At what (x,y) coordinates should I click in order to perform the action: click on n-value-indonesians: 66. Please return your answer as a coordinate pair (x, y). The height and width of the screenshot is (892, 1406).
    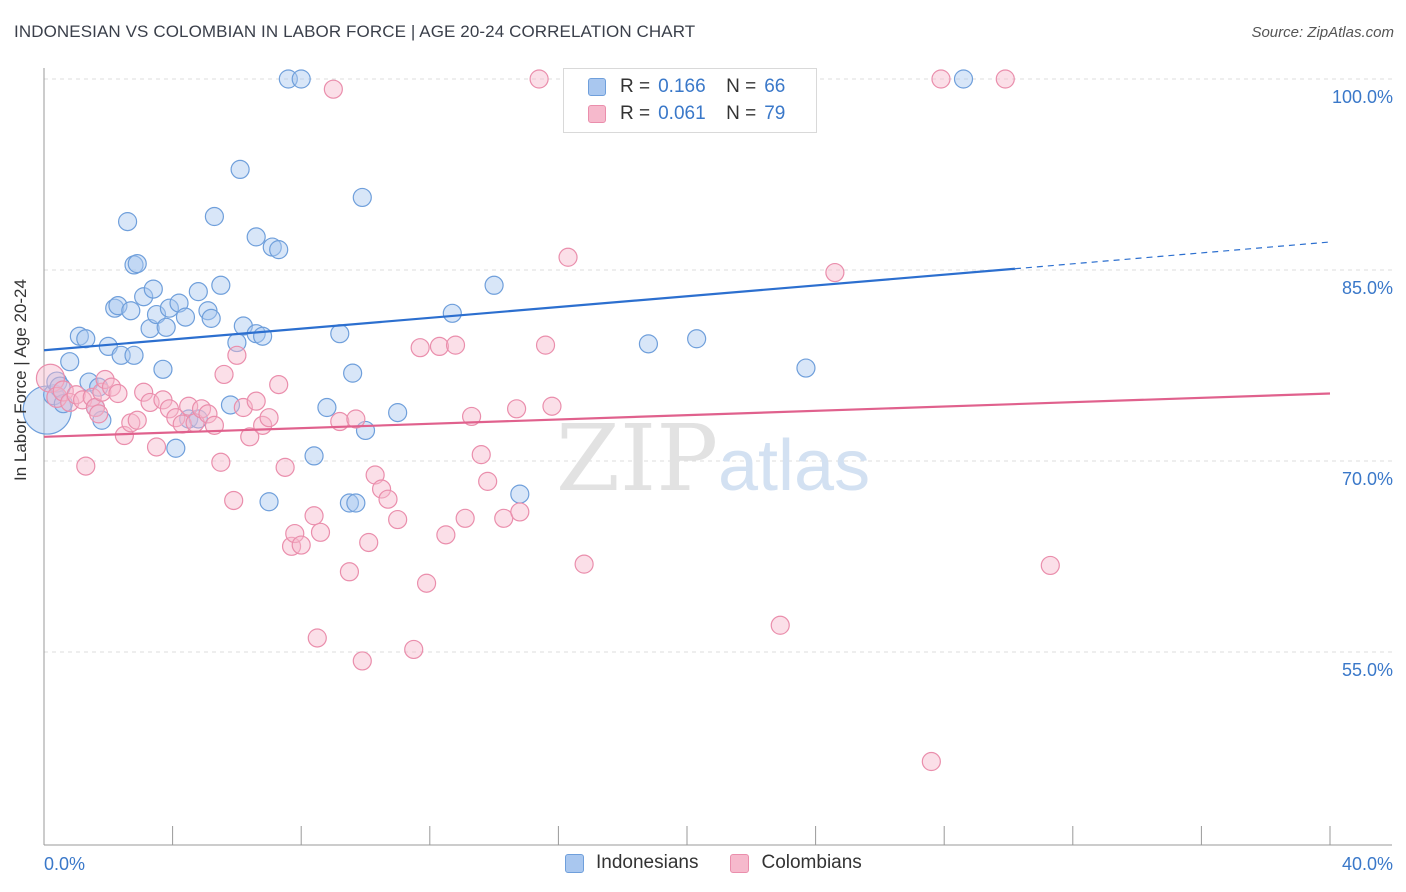
    Looking at the image, I should click on (775, 86).